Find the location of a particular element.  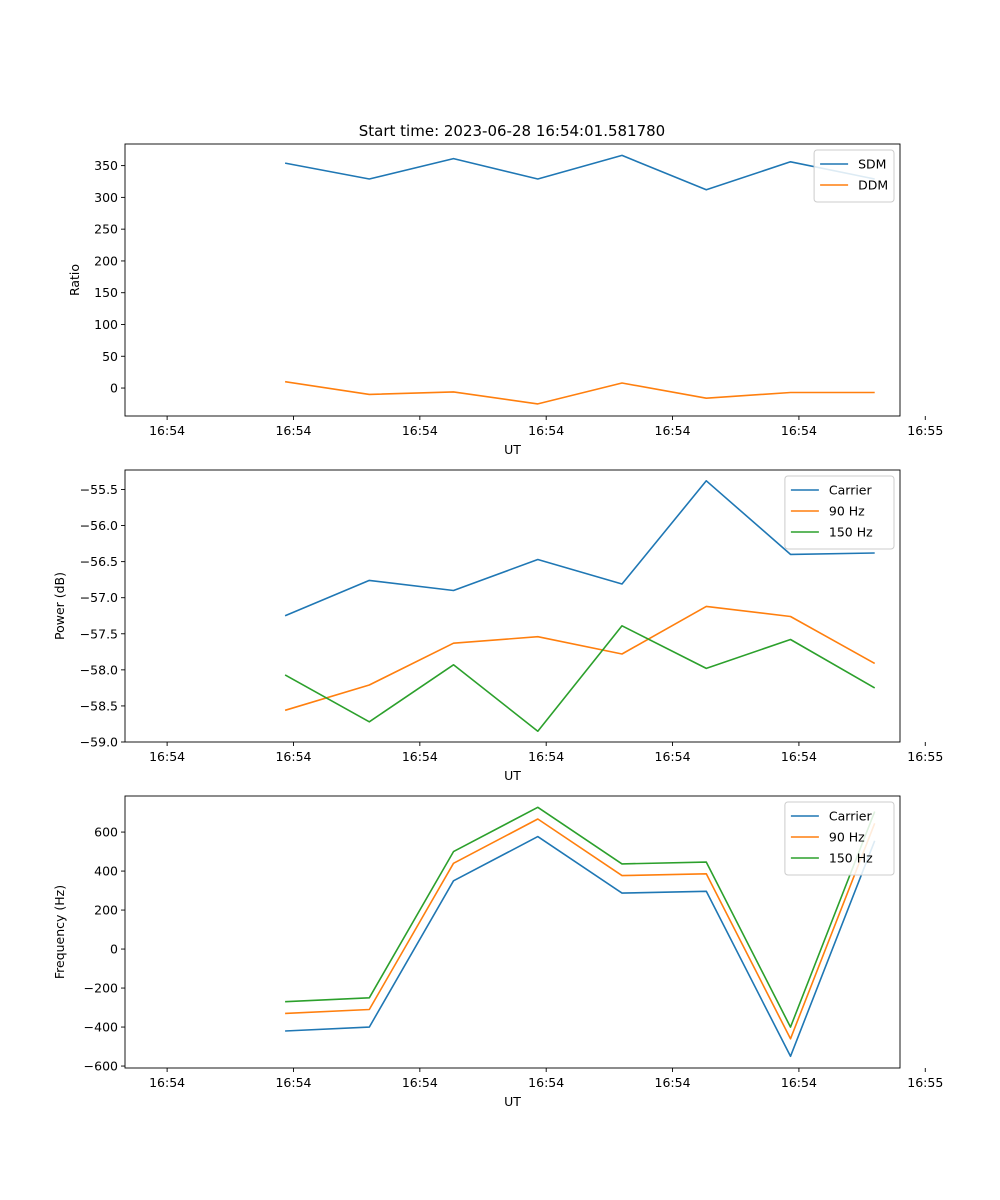

y-tick-label: 600 is located at coordinates (106, 832).